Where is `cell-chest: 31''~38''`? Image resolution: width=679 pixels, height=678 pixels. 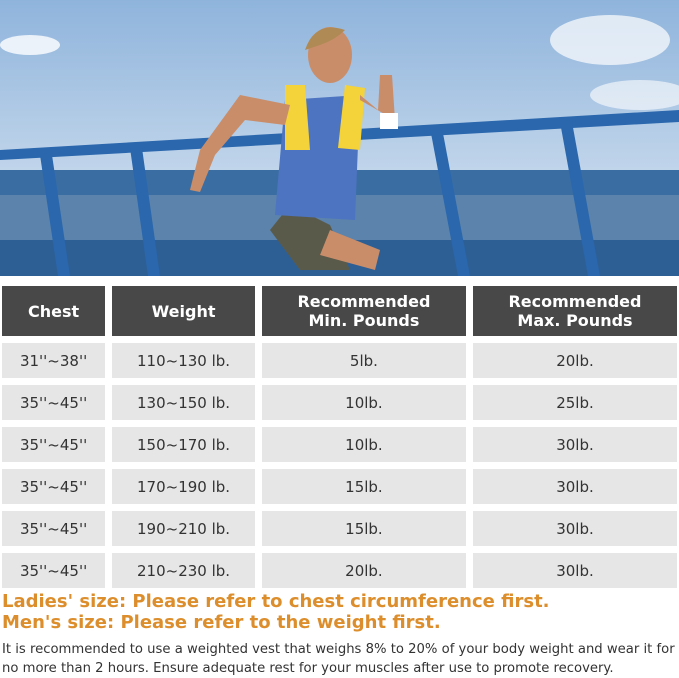
cell-chest: 31''~38'' is located at coordinates (54, 360).